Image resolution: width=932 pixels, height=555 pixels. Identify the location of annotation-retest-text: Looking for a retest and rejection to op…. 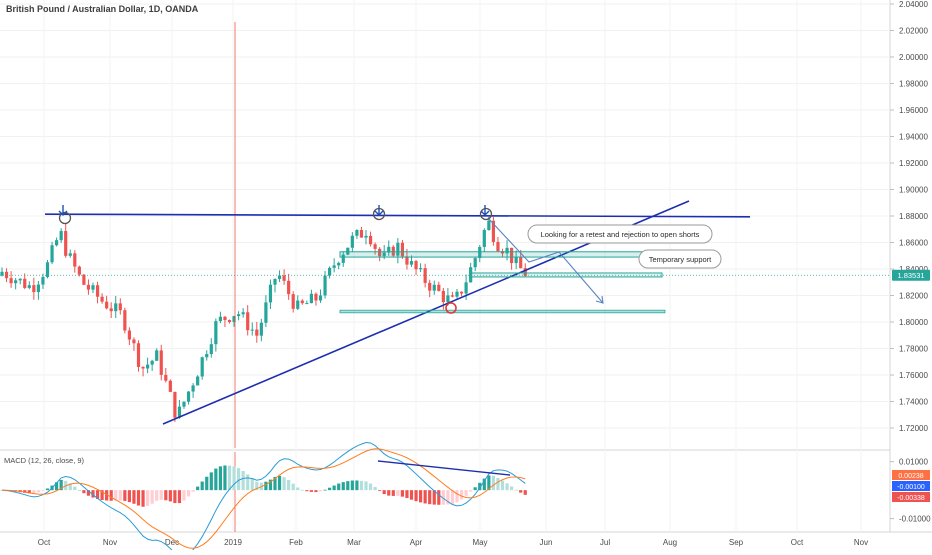
(620, 234).